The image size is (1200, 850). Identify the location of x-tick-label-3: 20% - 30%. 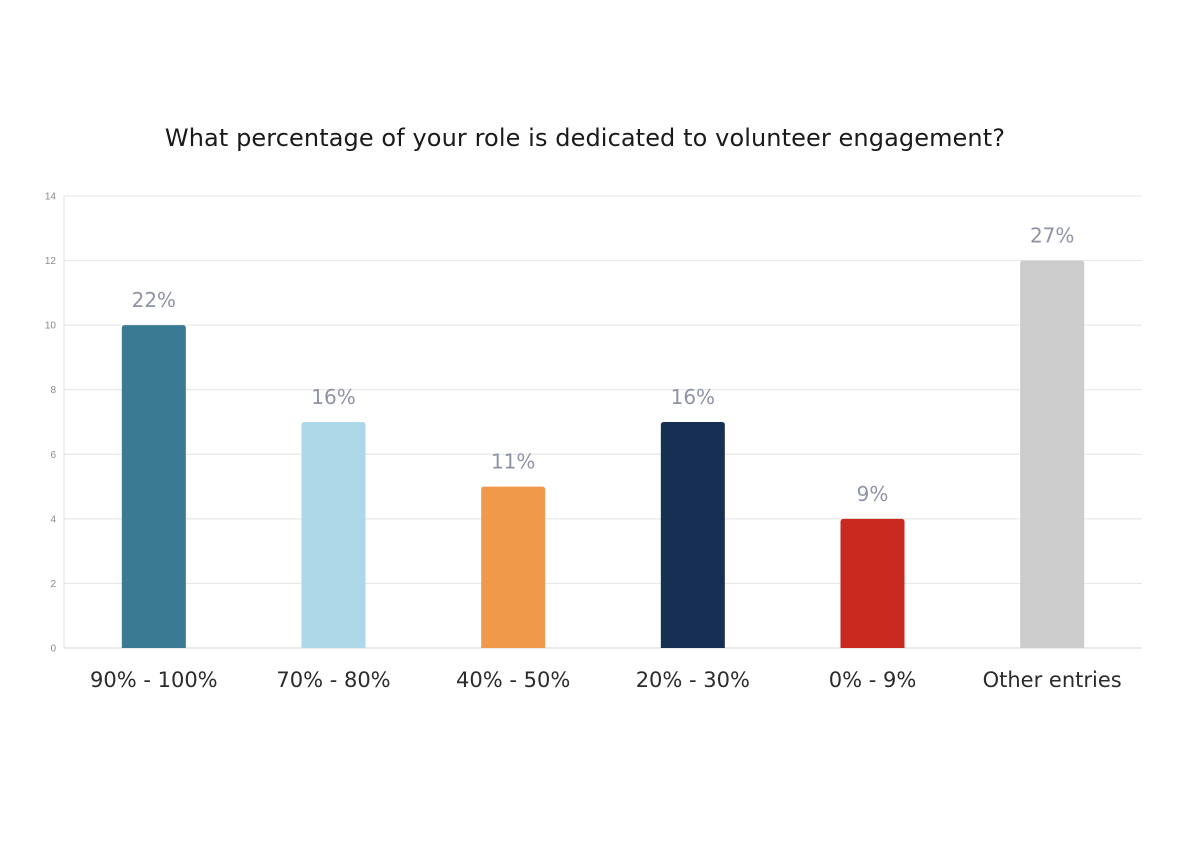
(693, 680).